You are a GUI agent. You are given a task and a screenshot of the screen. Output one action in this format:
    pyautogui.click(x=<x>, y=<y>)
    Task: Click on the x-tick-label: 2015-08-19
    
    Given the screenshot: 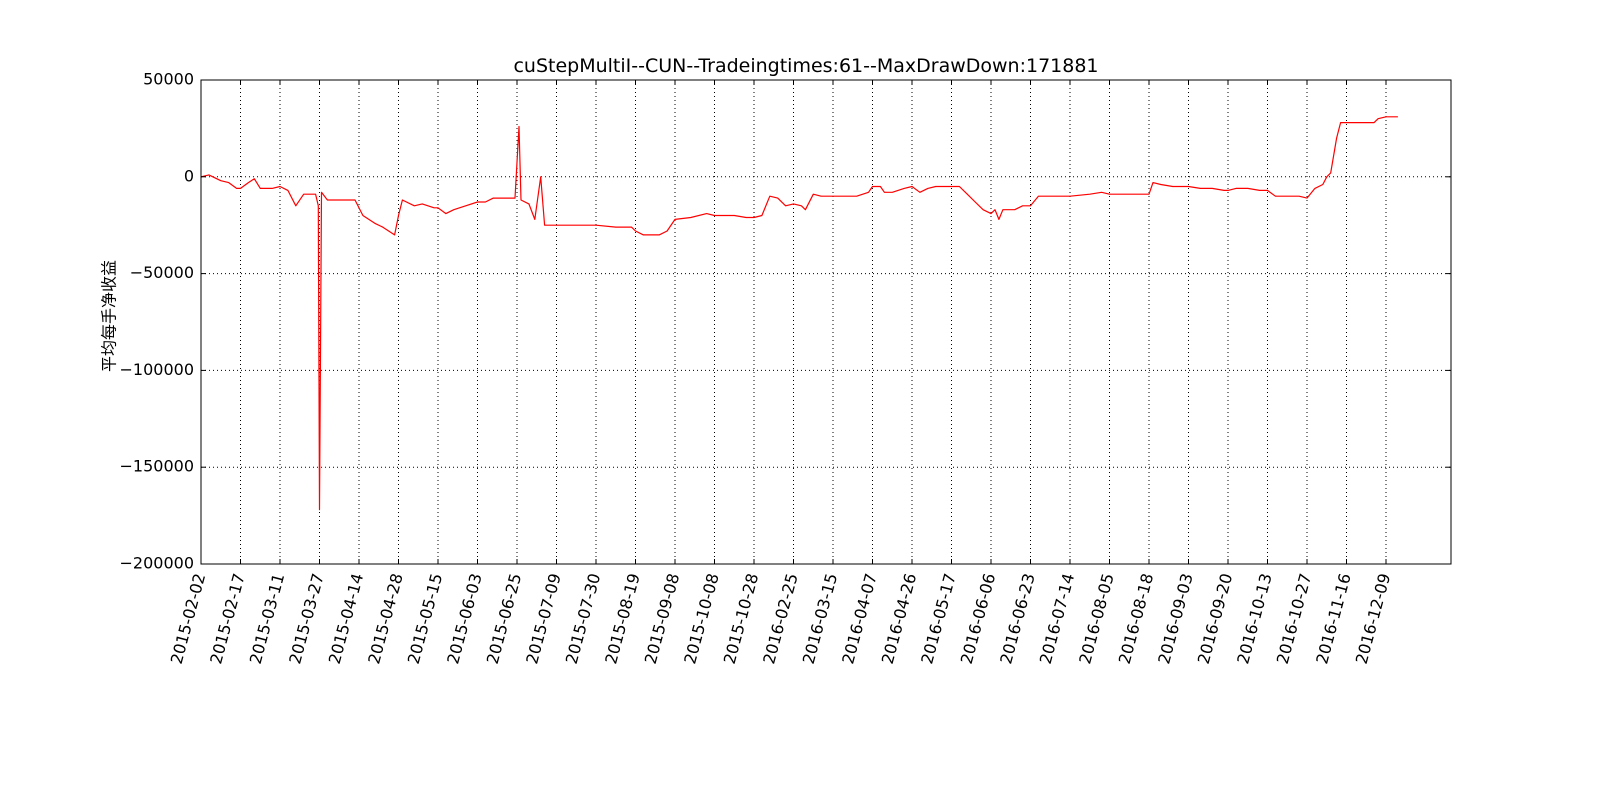 What is the action you would take?
    pyautogui.click(x=622, y=618)
    